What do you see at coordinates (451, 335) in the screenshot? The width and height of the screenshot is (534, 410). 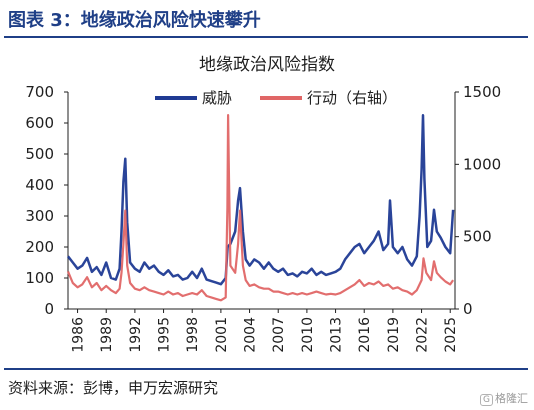 I see `x-tick-label: 2025` at bounding box center [451, 335].